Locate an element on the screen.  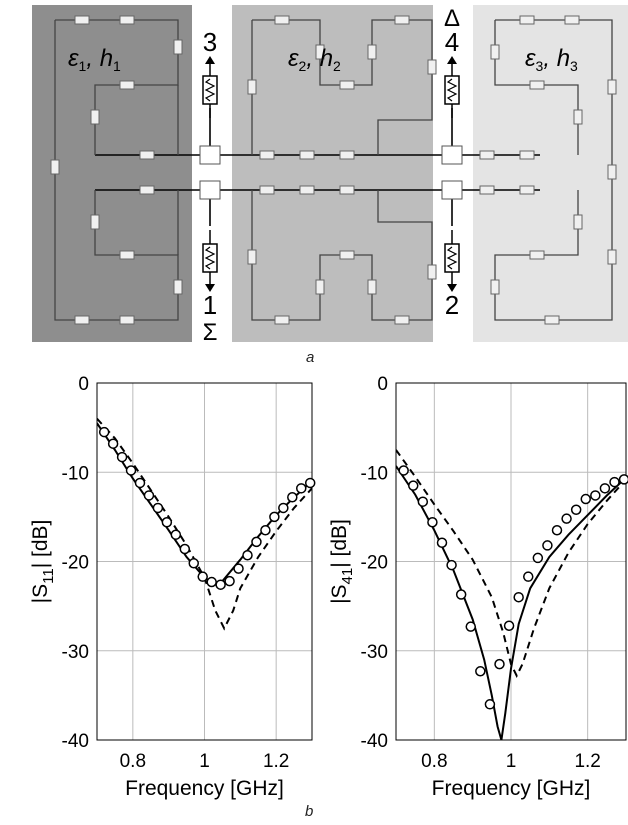
port-1-number: 1 is located at coordinates (210, 305).